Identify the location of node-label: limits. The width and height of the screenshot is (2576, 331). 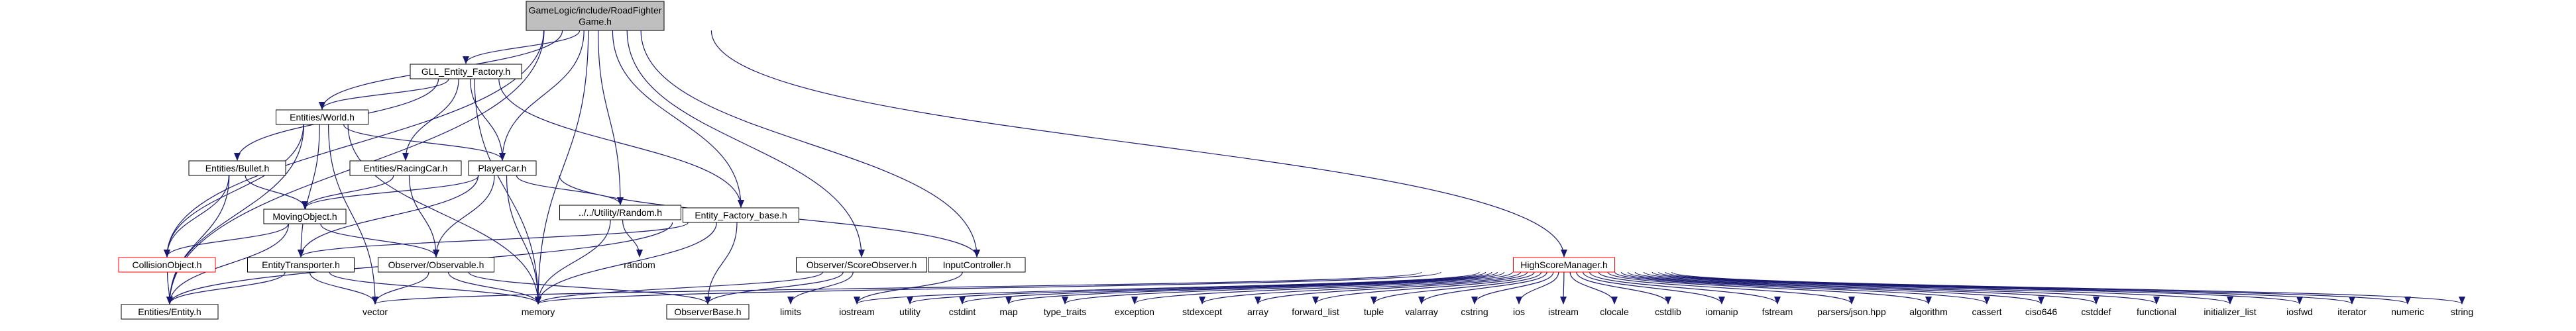
(791, 312).